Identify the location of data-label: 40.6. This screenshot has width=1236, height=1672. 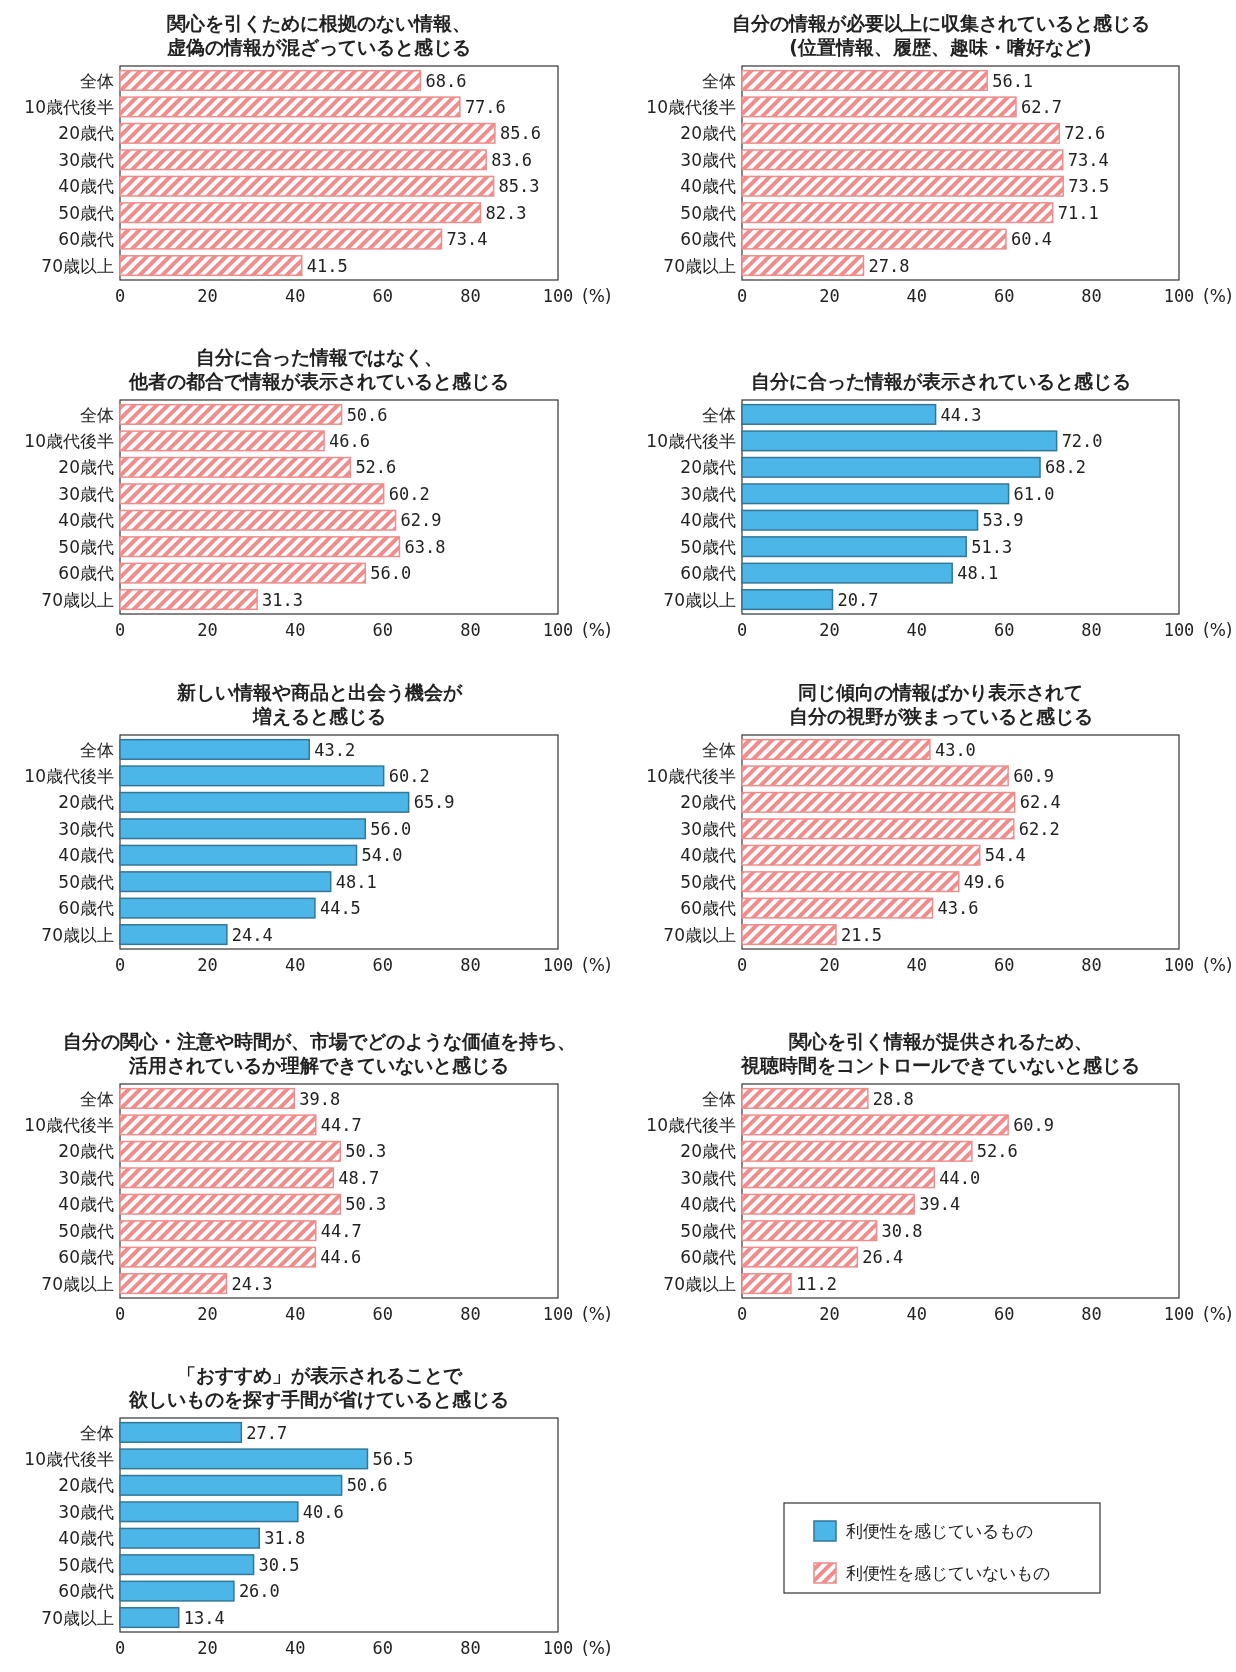
(323, 1511).